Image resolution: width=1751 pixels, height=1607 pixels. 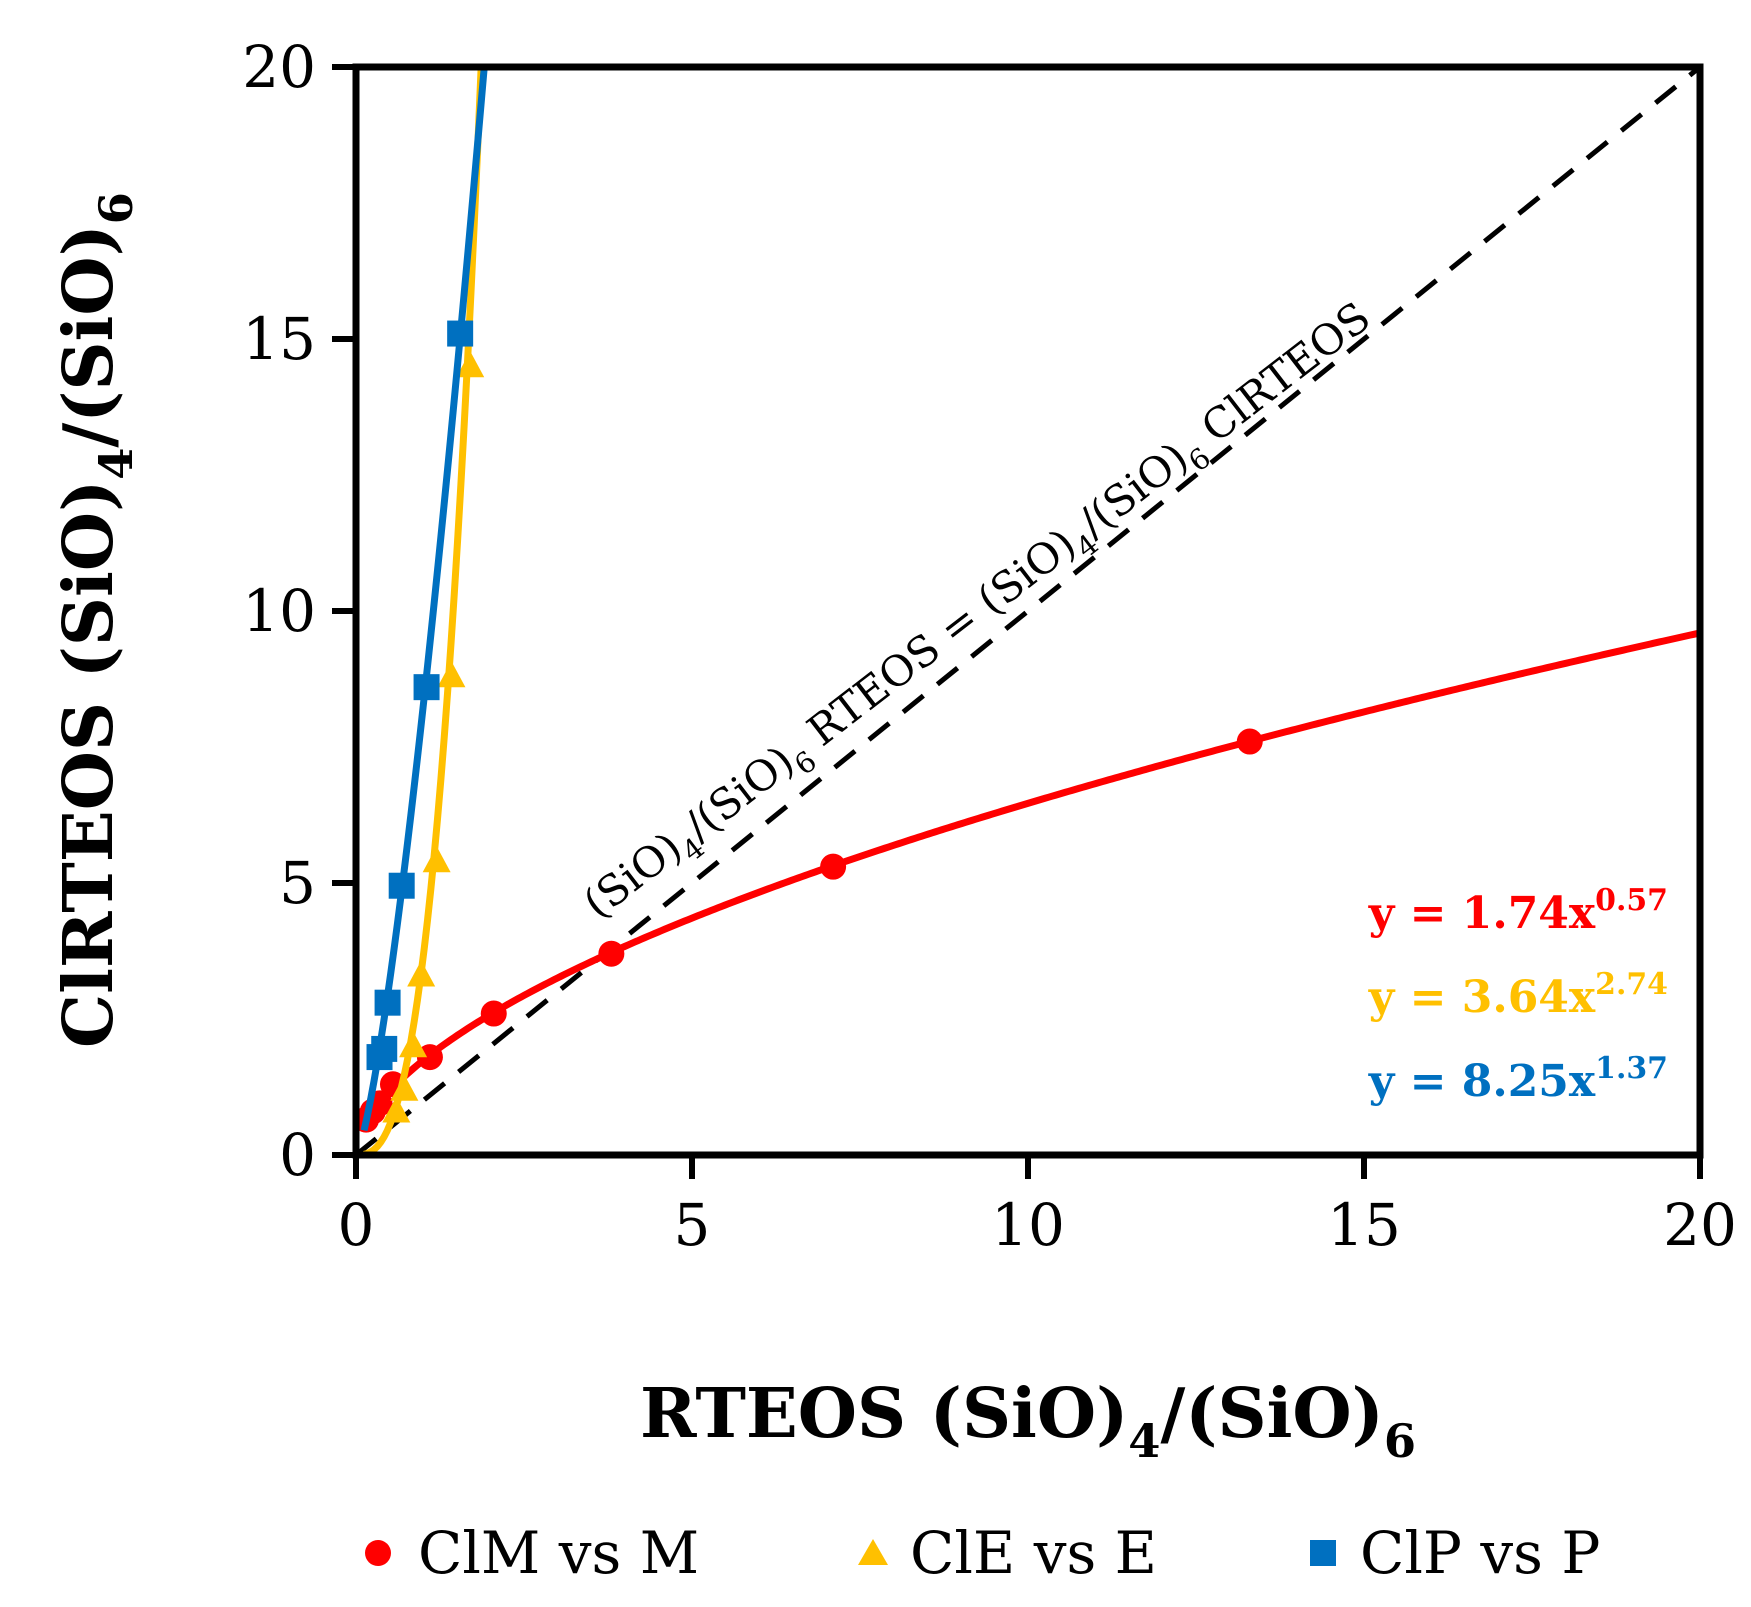 I want to click on x-tick-label: 20, so click(x=1700, y=1225).